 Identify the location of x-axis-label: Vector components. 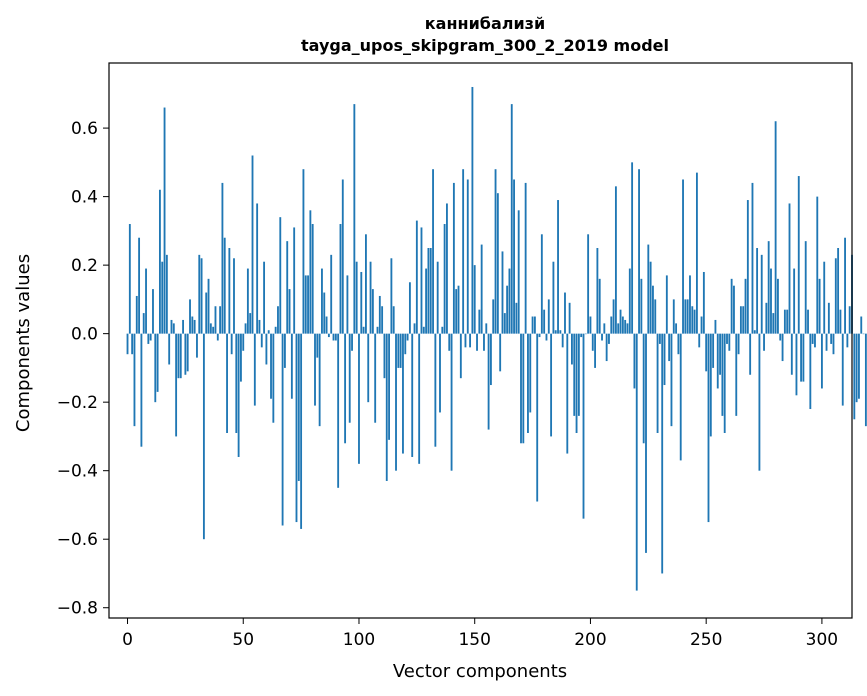
(480, 671).